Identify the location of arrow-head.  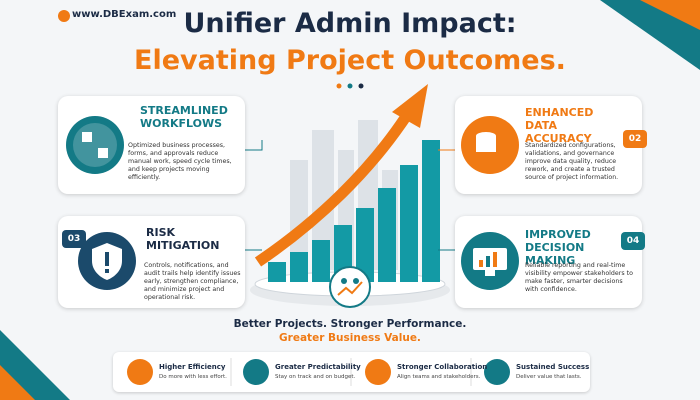
(410, 106).